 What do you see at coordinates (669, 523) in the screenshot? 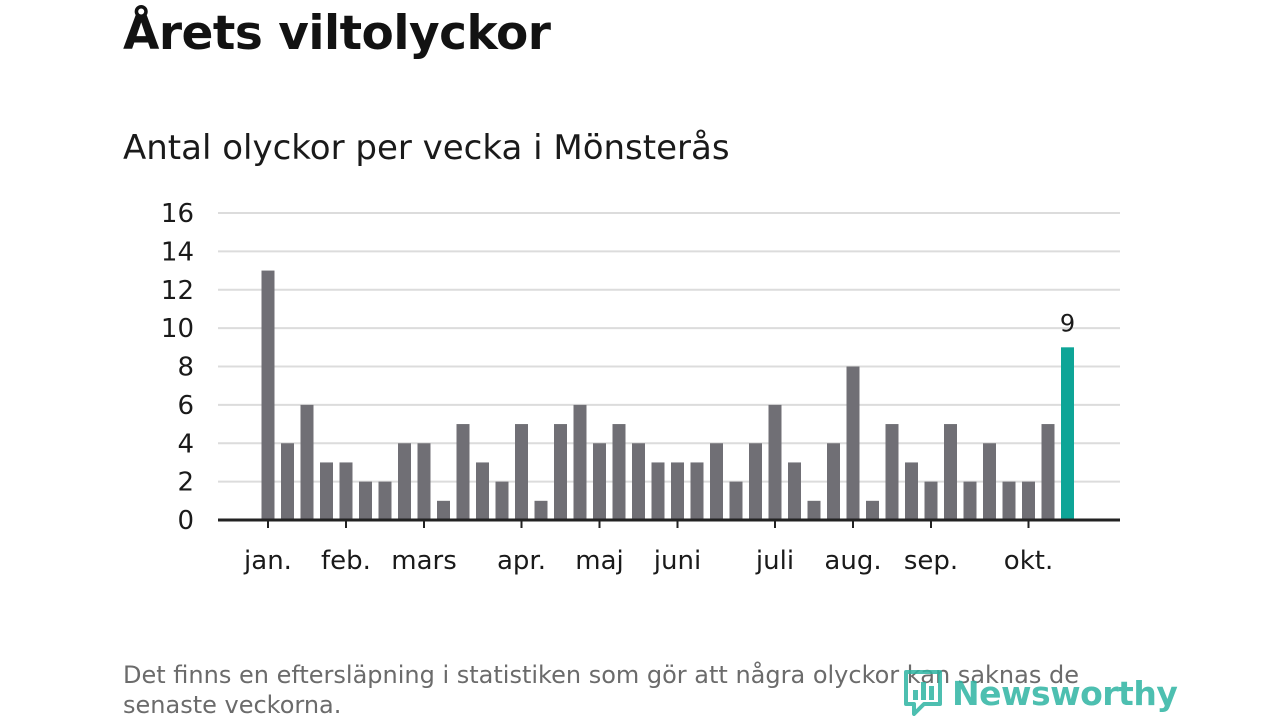
I see `x-axis` at bounding box center [669, 523].